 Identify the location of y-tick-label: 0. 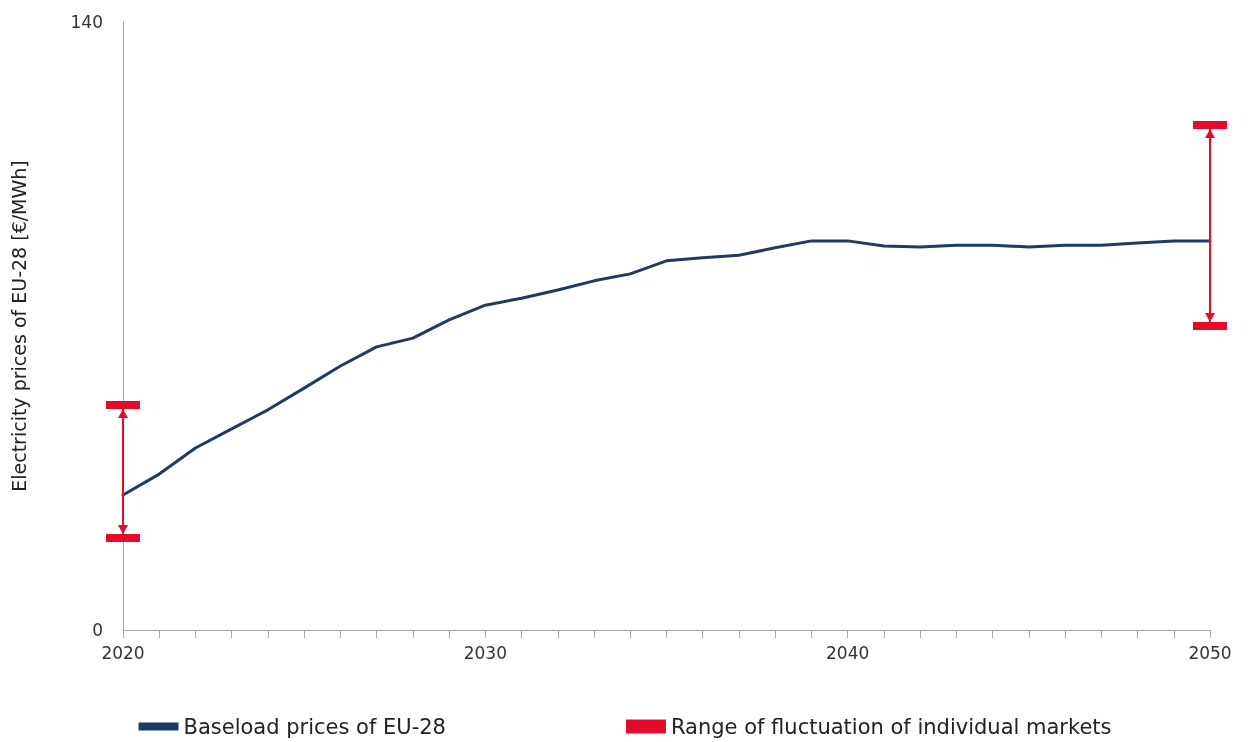
(97, 630).